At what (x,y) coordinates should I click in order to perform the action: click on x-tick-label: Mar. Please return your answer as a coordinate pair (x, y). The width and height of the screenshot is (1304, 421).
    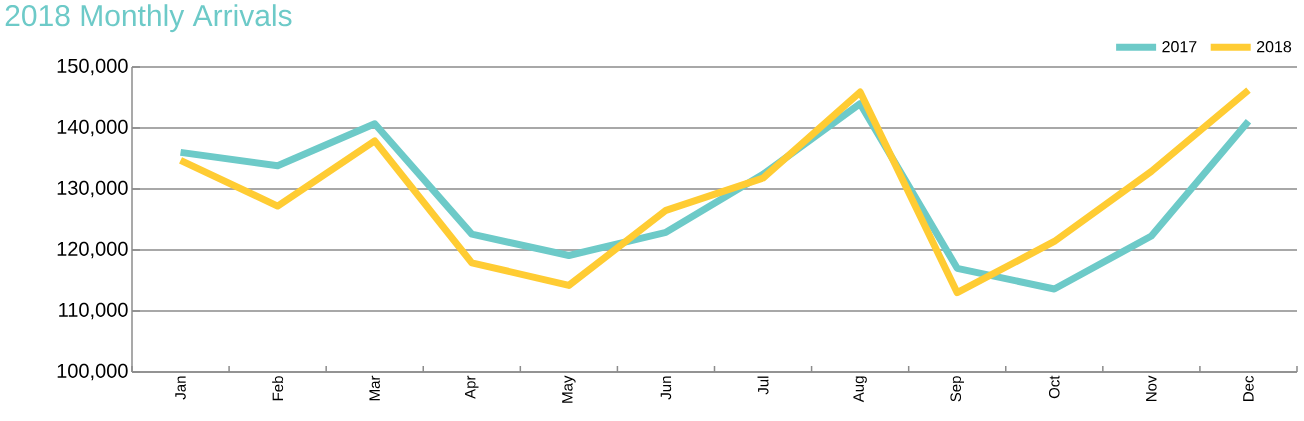
    Looking at the image, I should click on (374, 388).